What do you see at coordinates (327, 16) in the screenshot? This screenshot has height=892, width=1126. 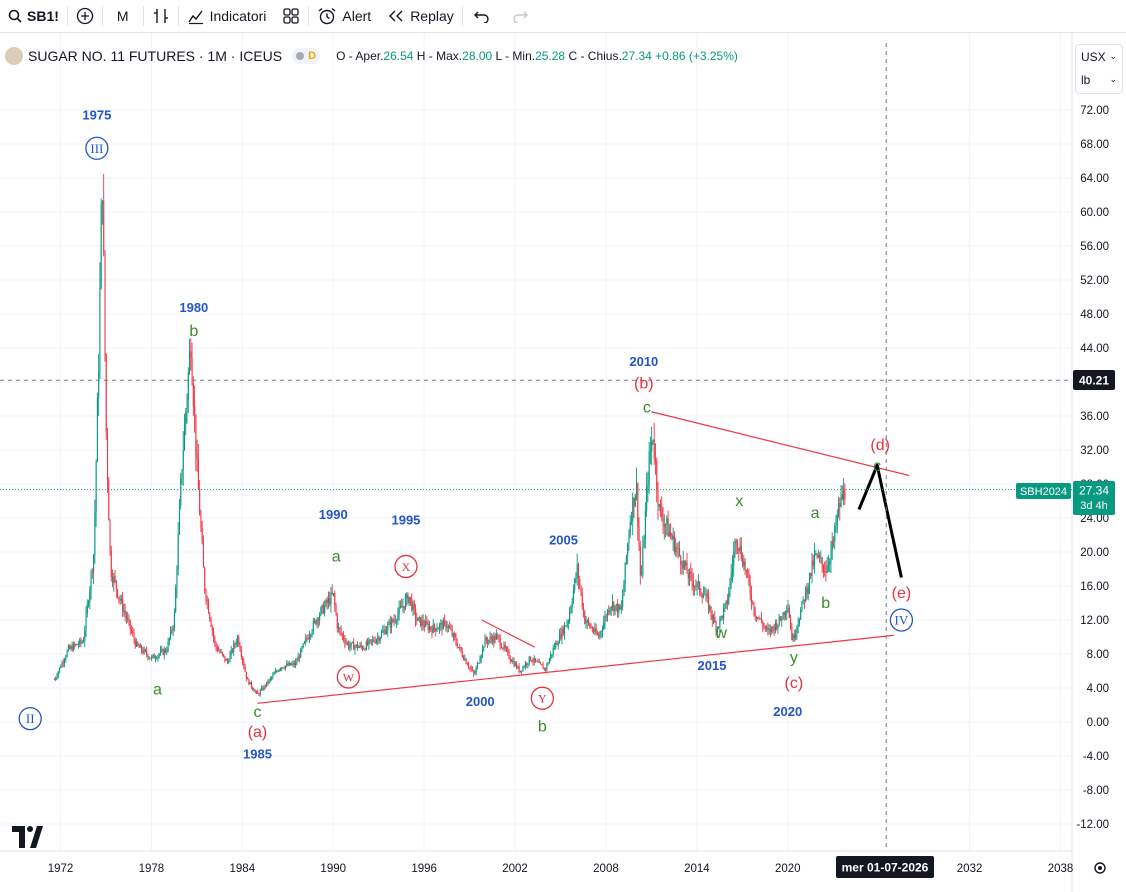 I see `alarm-clock-icon` at bounding box center [327, 16].